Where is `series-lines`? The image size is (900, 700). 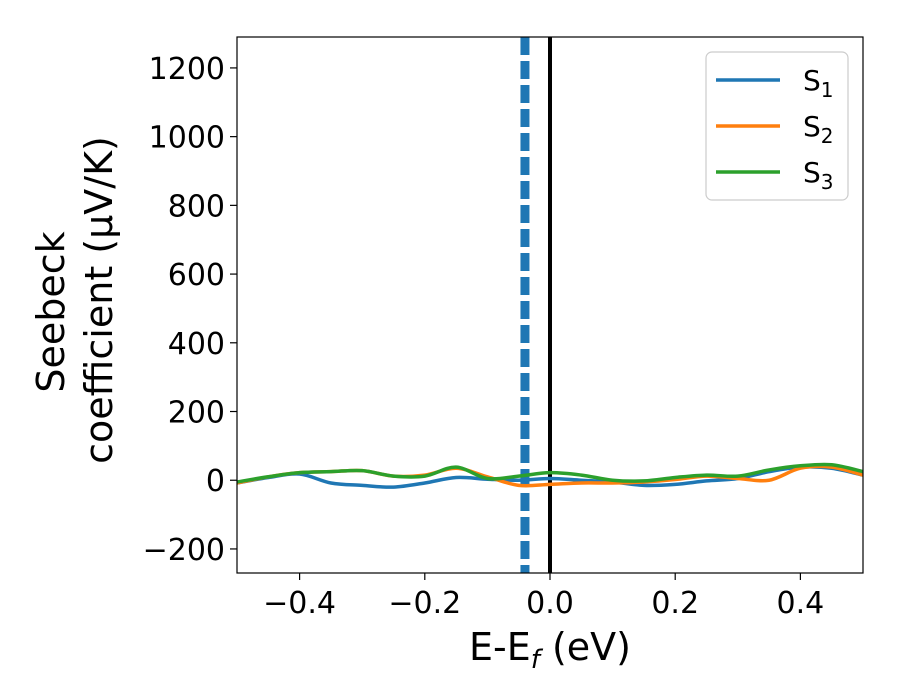
series-lines is located at coordinates (550, 475).